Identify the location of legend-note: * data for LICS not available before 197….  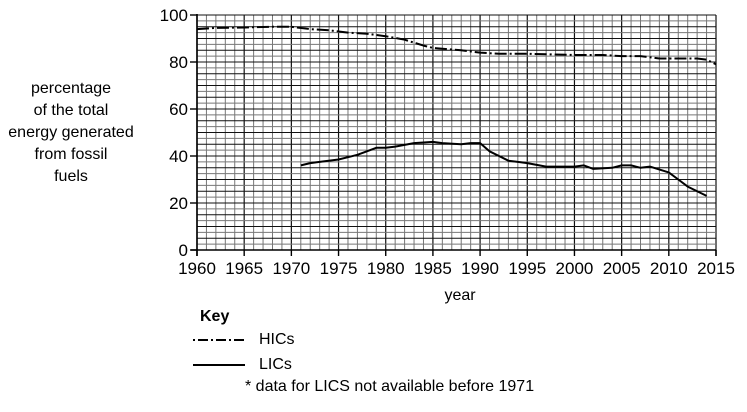
(390, 386).